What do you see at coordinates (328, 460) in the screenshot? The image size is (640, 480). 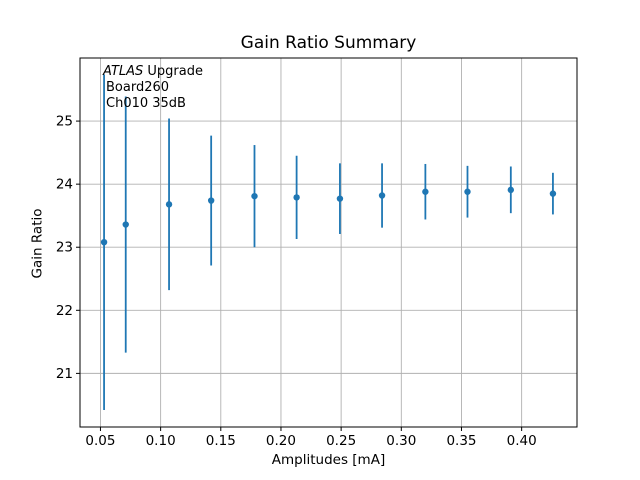 I see `x-axis-label: Amplitudes [mA]` at bounding box center [328, 460].